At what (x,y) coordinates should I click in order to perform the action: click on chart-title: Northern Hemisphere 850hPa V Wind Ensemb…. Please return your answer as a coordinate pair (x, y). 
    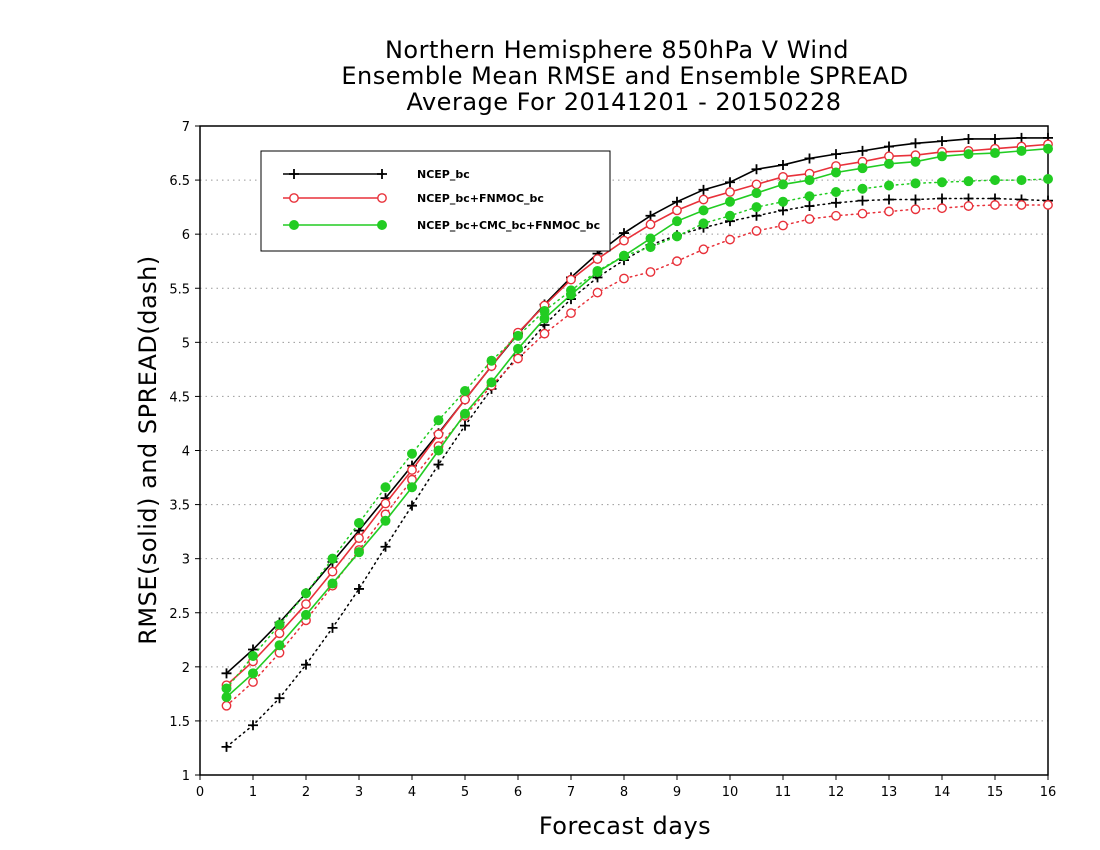
    Looking at the image, I should click on (624, 76).